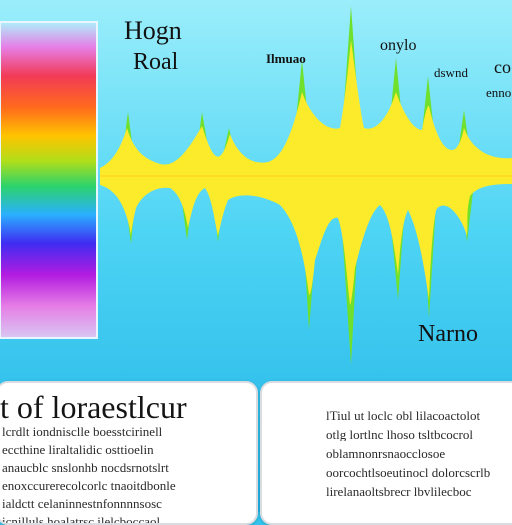  Describe the element at coordinates (286, 58) in the screenshot. I see `wave-annotation-1: Ilmuao` at that location.